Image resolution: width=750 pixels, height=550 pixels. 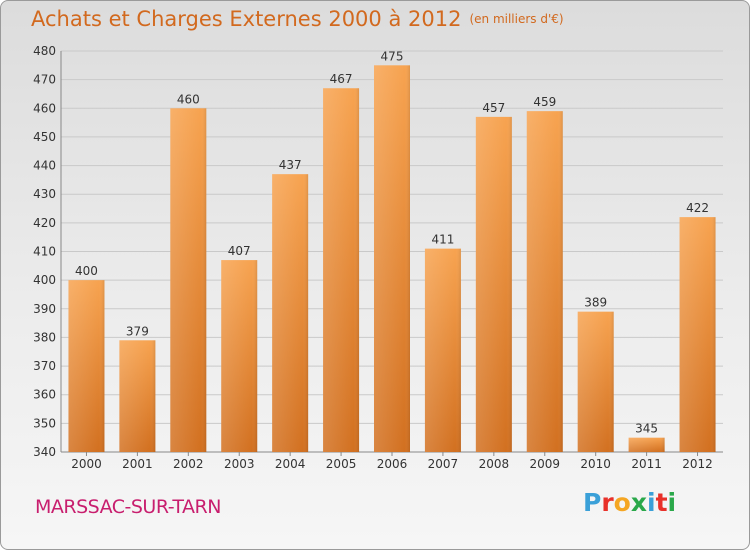 What do you see at coordinates (697, 464) in the screenshot?
I see `x-tick-label: 2012` at bounding box center [697, 464].